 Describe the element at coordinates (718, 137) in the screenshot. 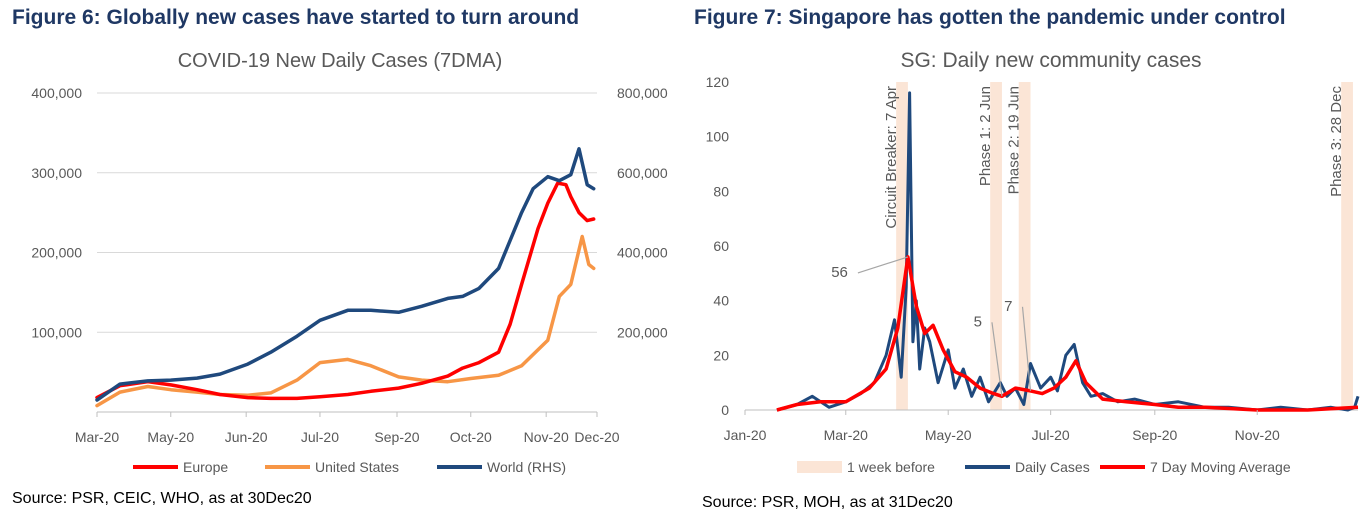

I see `y-tick-label: 100` at that location.